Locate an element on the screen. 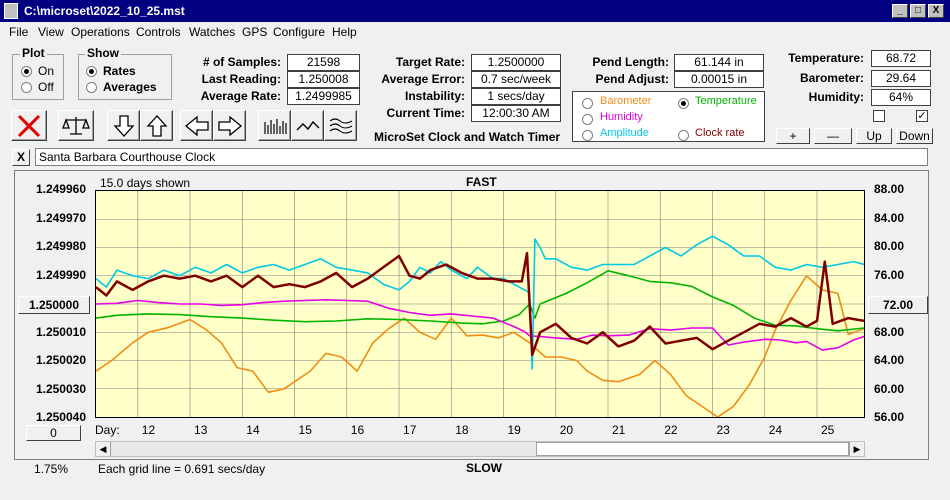  x-axis-tick: 15 is located at coordinates (305, 430).